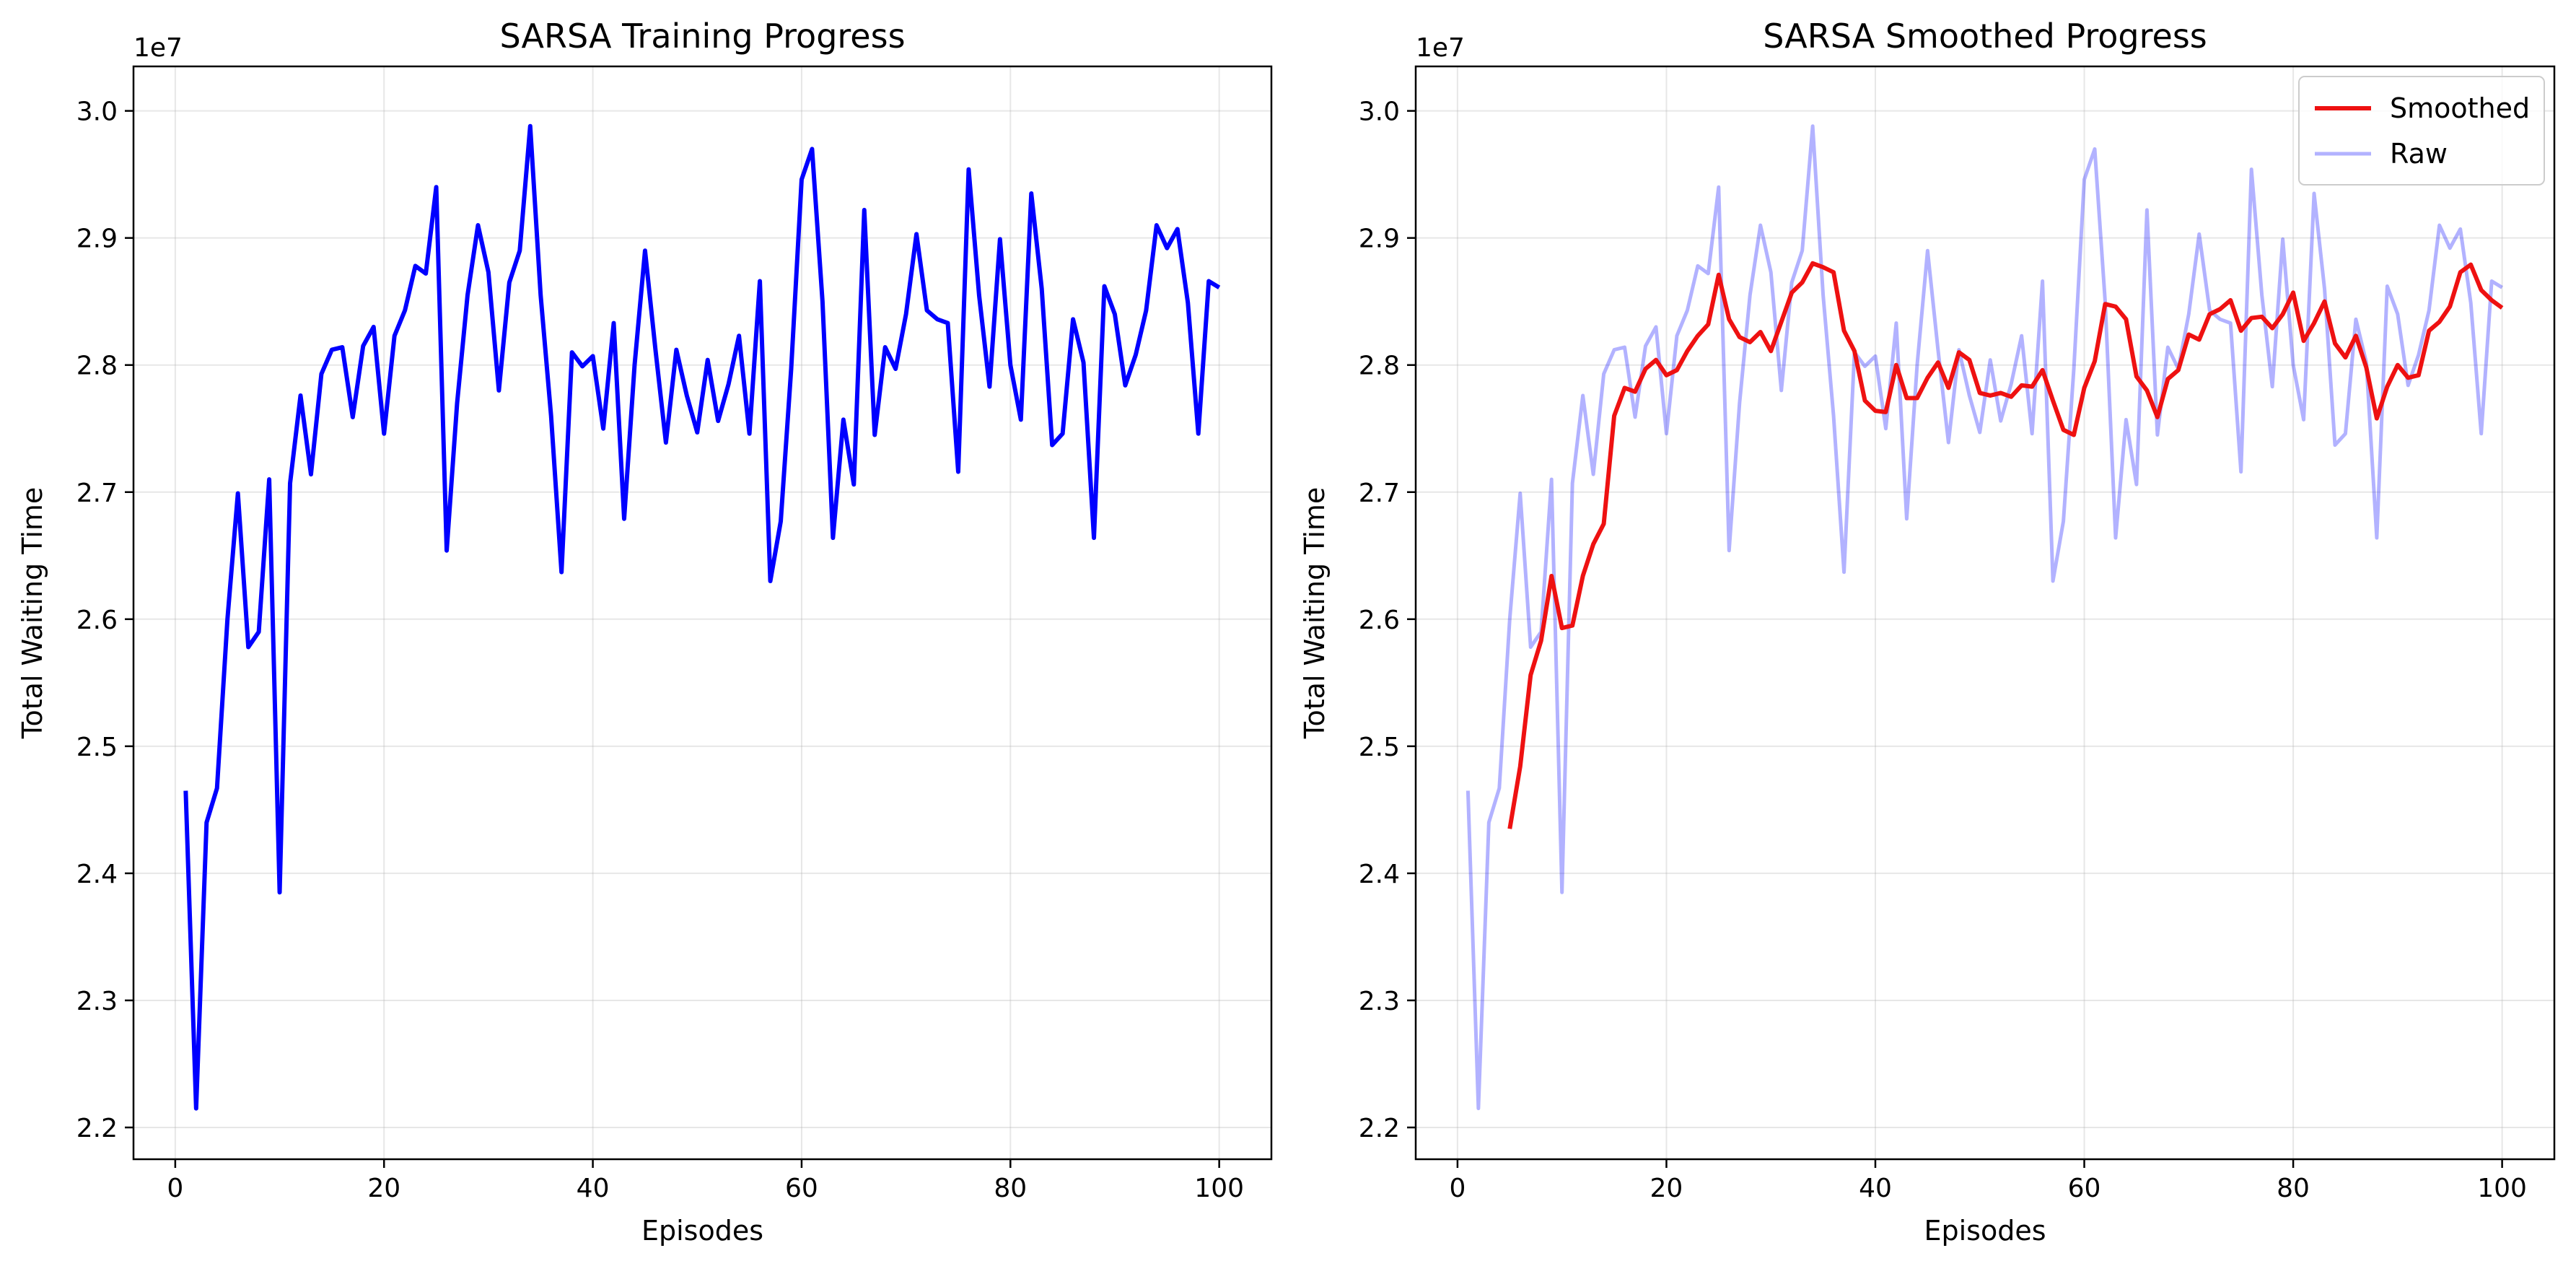 This screenshot has height=1274, width=2576. I want to click on chart-title: SARSA Smoothed Progress, so click(1985, 36).